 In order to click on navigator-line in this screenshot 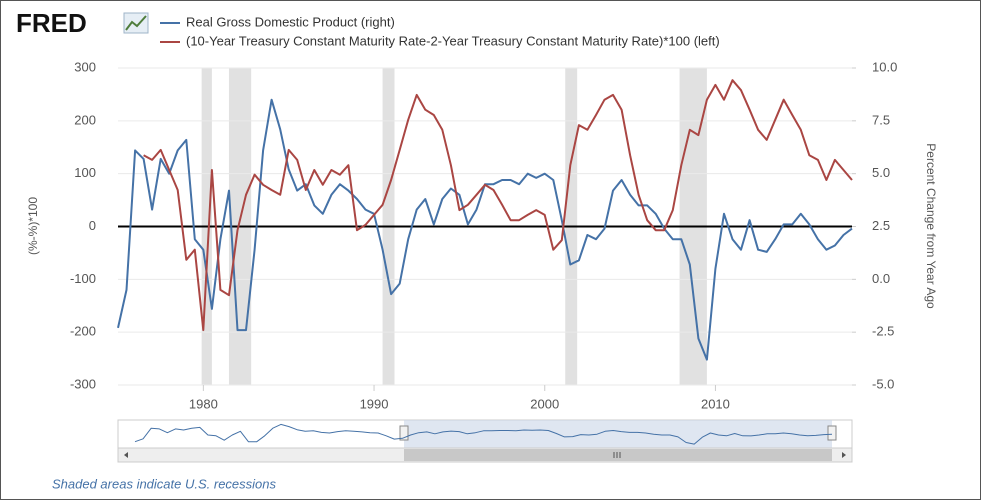, I will do `click(483, 434)`.